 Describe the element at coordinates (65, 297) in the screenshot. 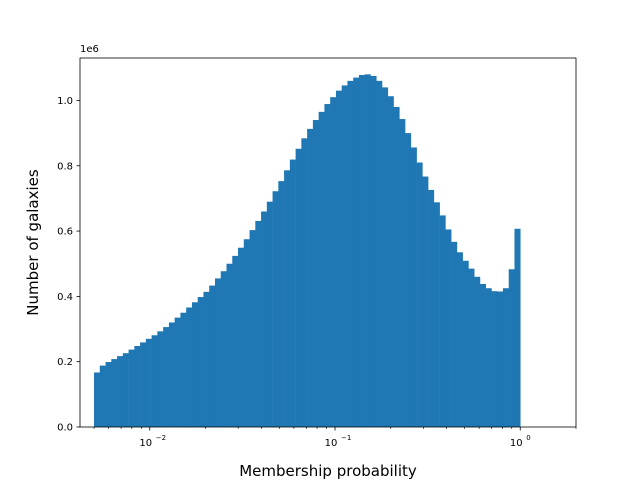

I see `y-tick-label: 0.4` at that location.